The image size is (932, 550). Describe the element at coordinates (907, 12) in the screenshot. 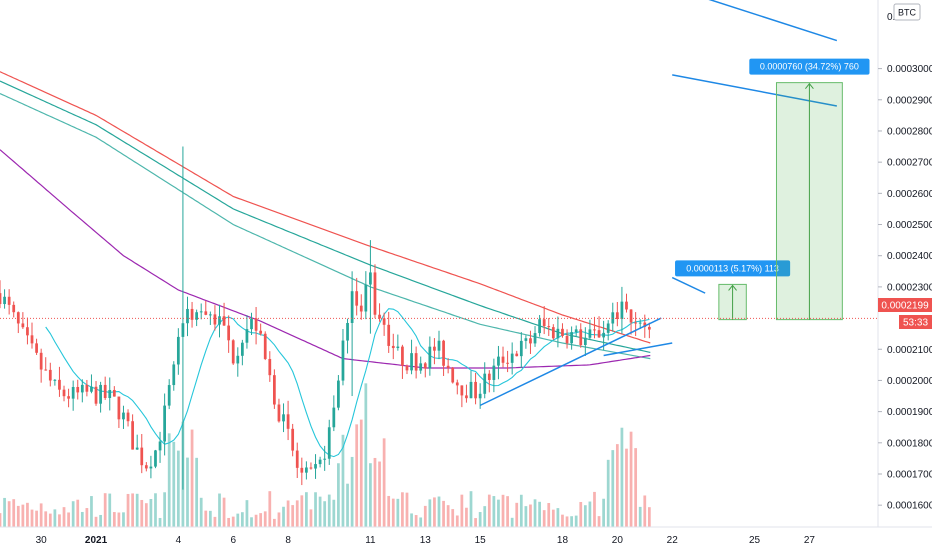

I see `currency-badge` at that location.